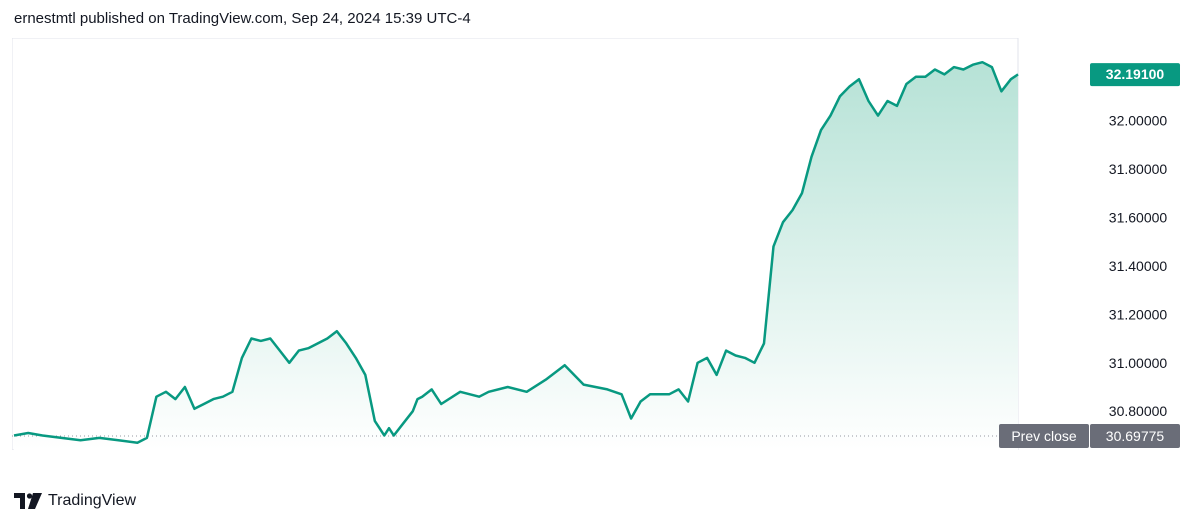 The image size is (1200, 527). Describe the element at coordinates (1138, 314) in the screenshot. I see `y-tick-label: 31.20000` at that location.